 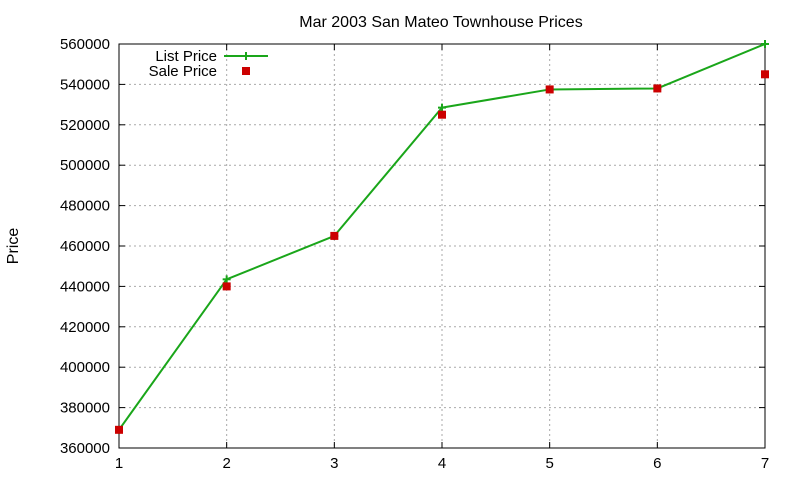 What do you see at coordinates (85, 286) in the screenshot?
I see `y-tick-label: 440000` at bounding box center [85, 286].